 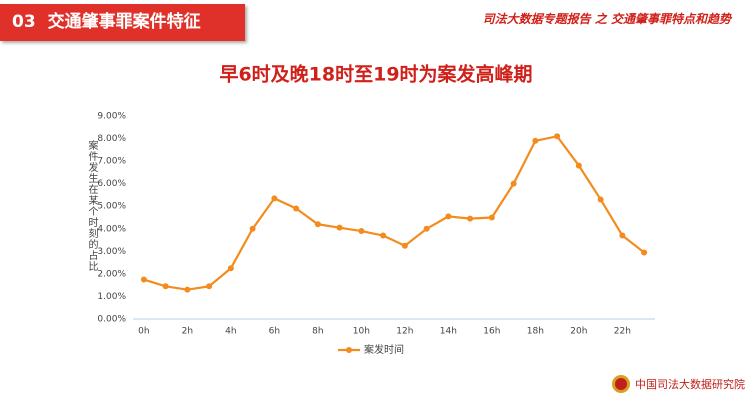 I want to click on y-tick-label: 9.00%, so click(x=111, y=117).